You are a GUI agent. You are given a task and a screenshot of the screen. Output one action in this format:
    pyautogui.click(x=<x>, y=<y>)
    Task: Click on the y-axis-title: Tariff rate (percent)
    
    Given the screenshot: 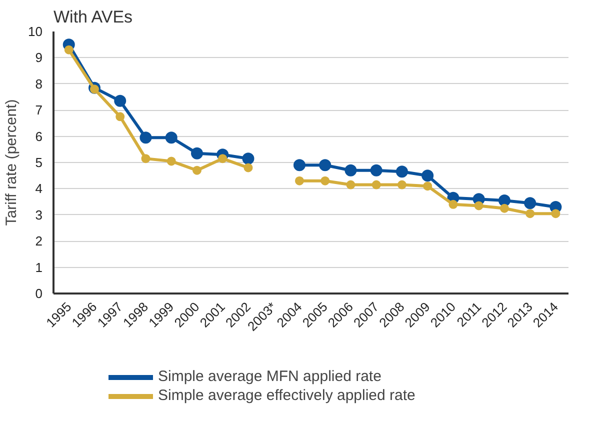 What is the action you would take?
    pyautogui.click(x=11, y=162)
    